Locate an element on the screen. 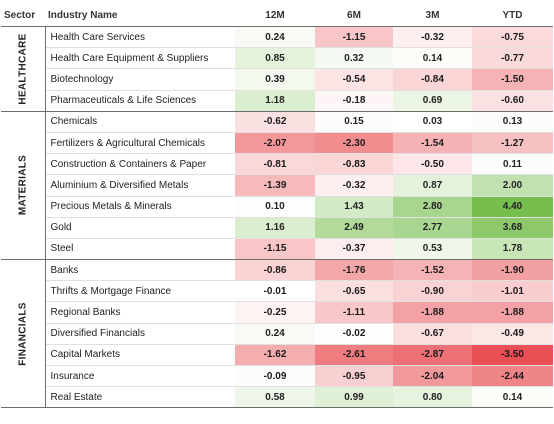 This screenshot has width=554, height=424. value-cell-12m: 0.58 is located at coordinates (275, 397).